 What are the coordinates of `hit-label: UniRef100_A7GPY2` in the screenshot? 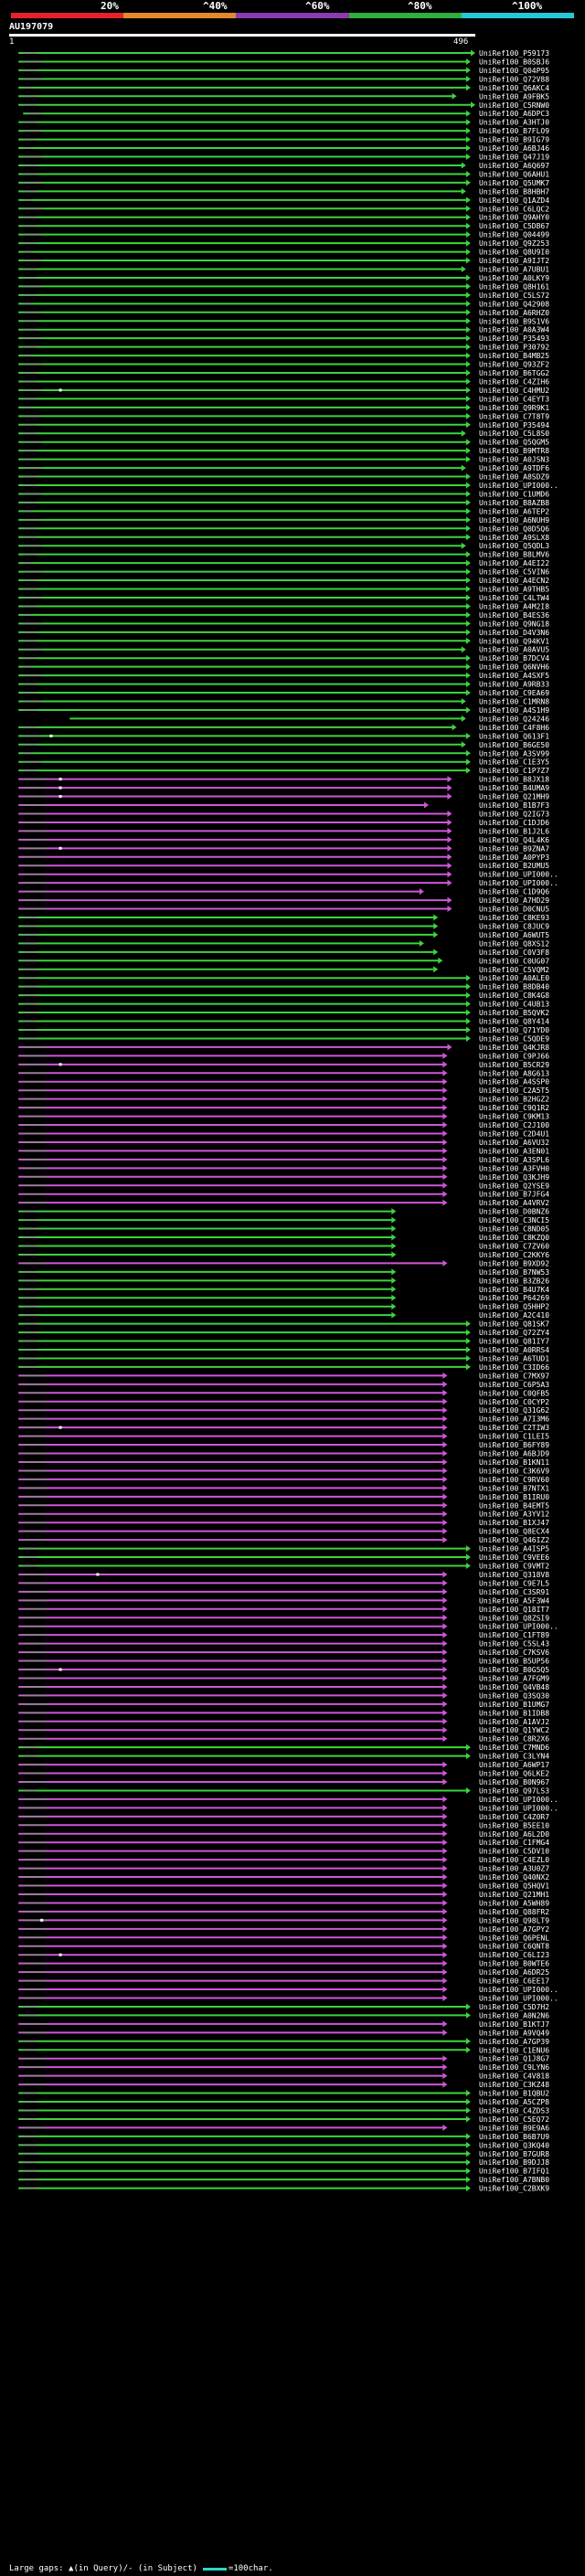 It's located at (514, 1929).